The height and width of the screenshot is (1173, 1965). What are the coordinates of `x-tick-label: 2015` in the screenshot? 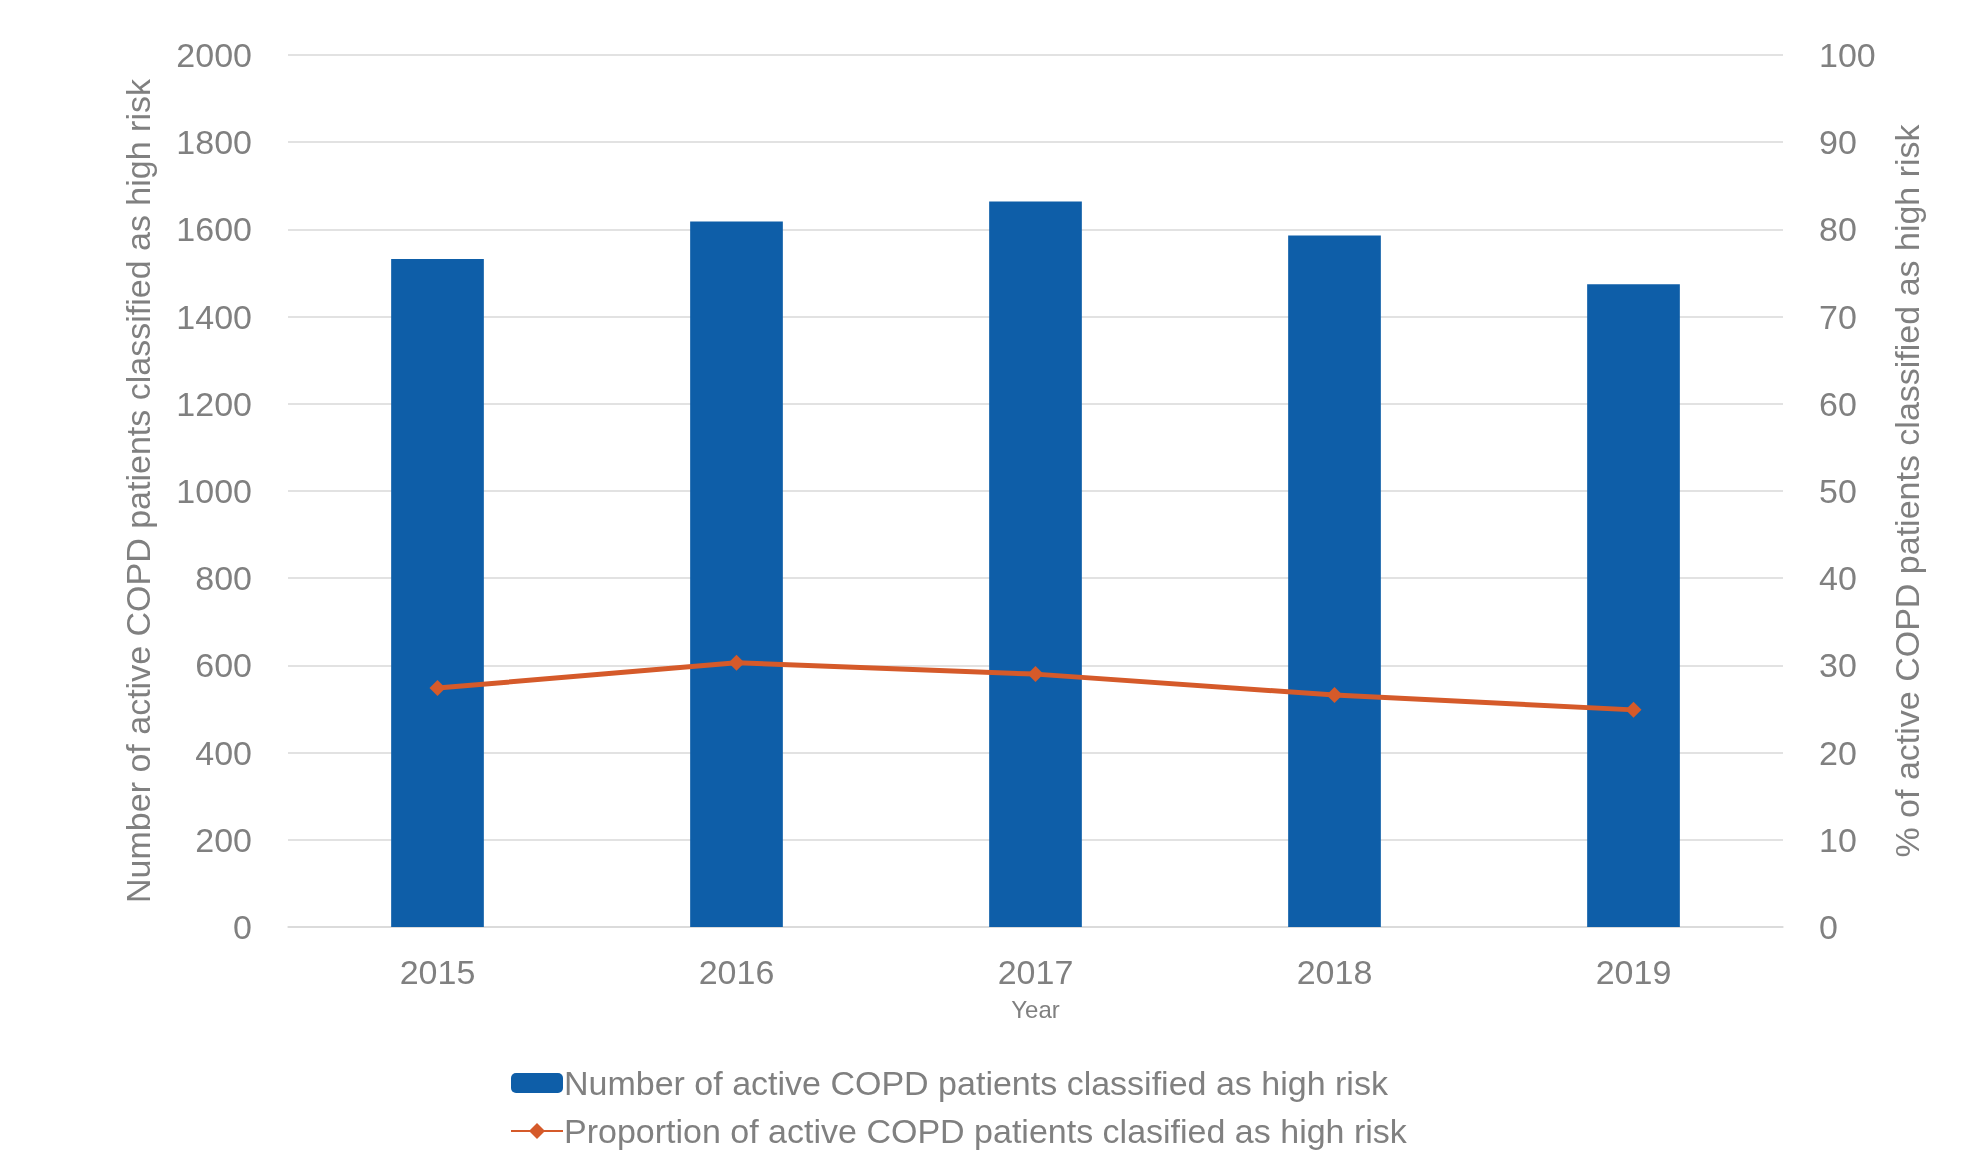 It's located at (437, 972).